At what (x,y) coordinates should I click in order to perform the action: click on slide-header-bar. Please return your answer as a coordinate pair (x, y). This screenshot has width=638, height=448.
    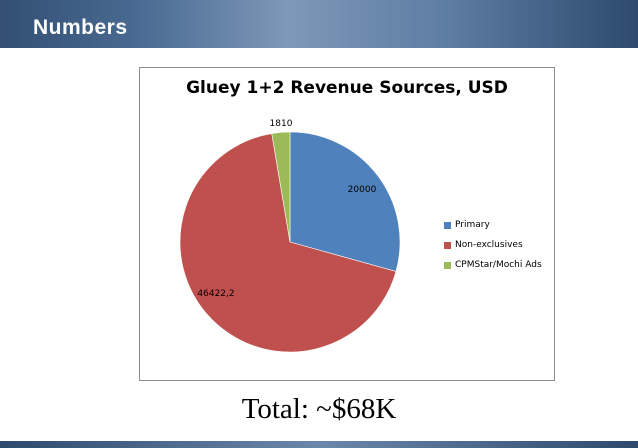
    Looking at the image, I should click on (319, 24).